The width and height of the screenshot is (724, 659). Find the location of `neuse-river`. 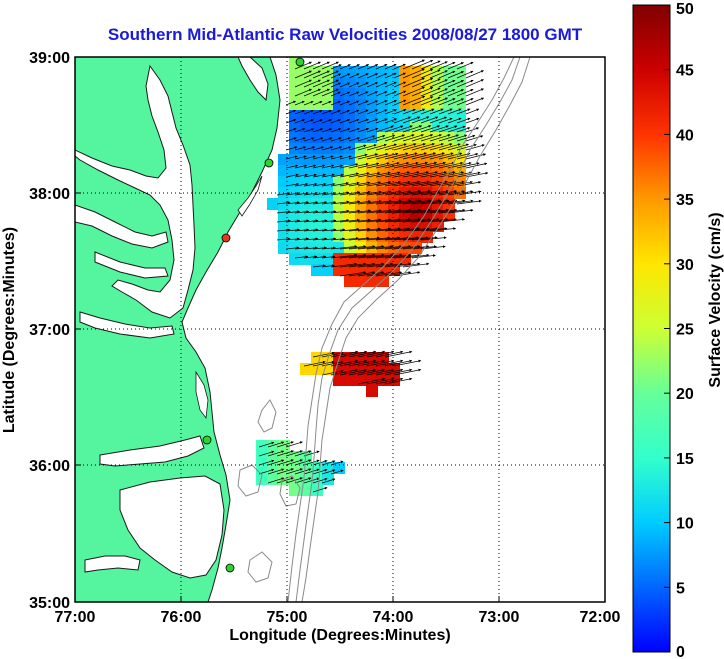

neuse-river is located at coordinates (112, 564).